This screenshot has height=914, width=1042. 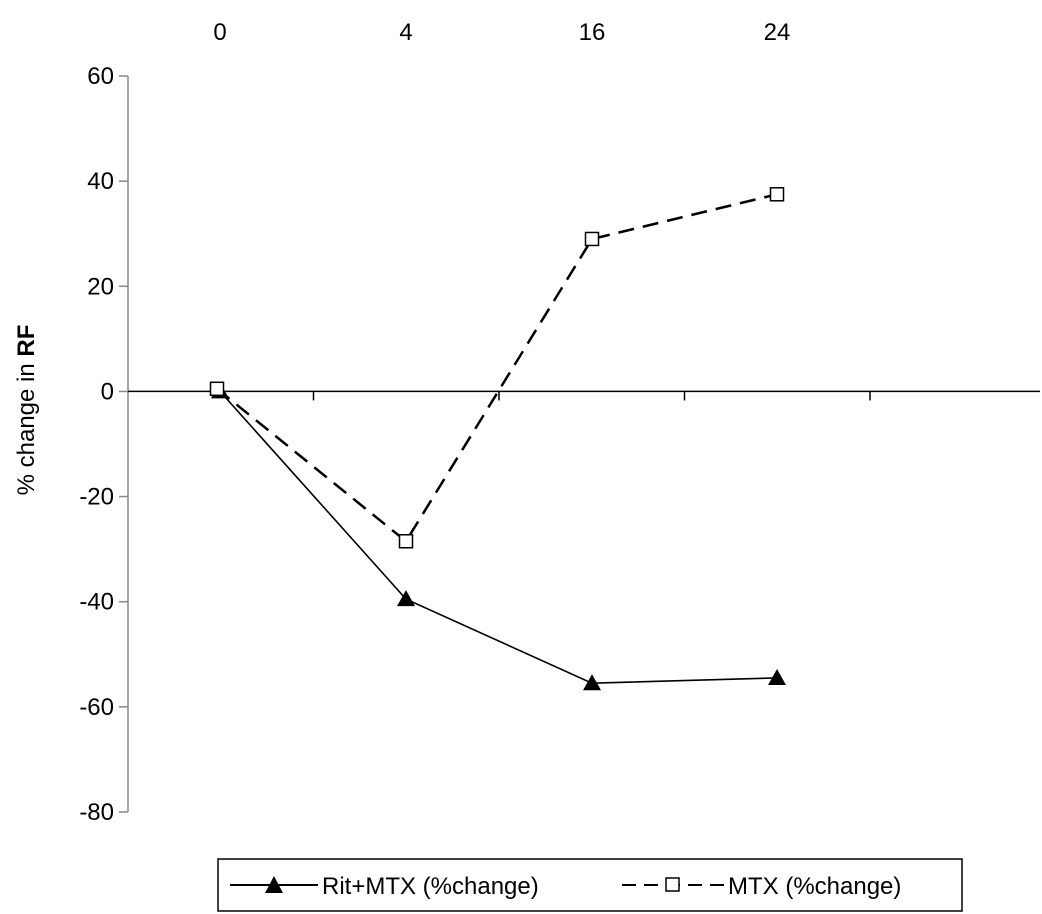 I want to click on x-axis-tick-labels: 0 4 16 24, so click(x=501, y=32).